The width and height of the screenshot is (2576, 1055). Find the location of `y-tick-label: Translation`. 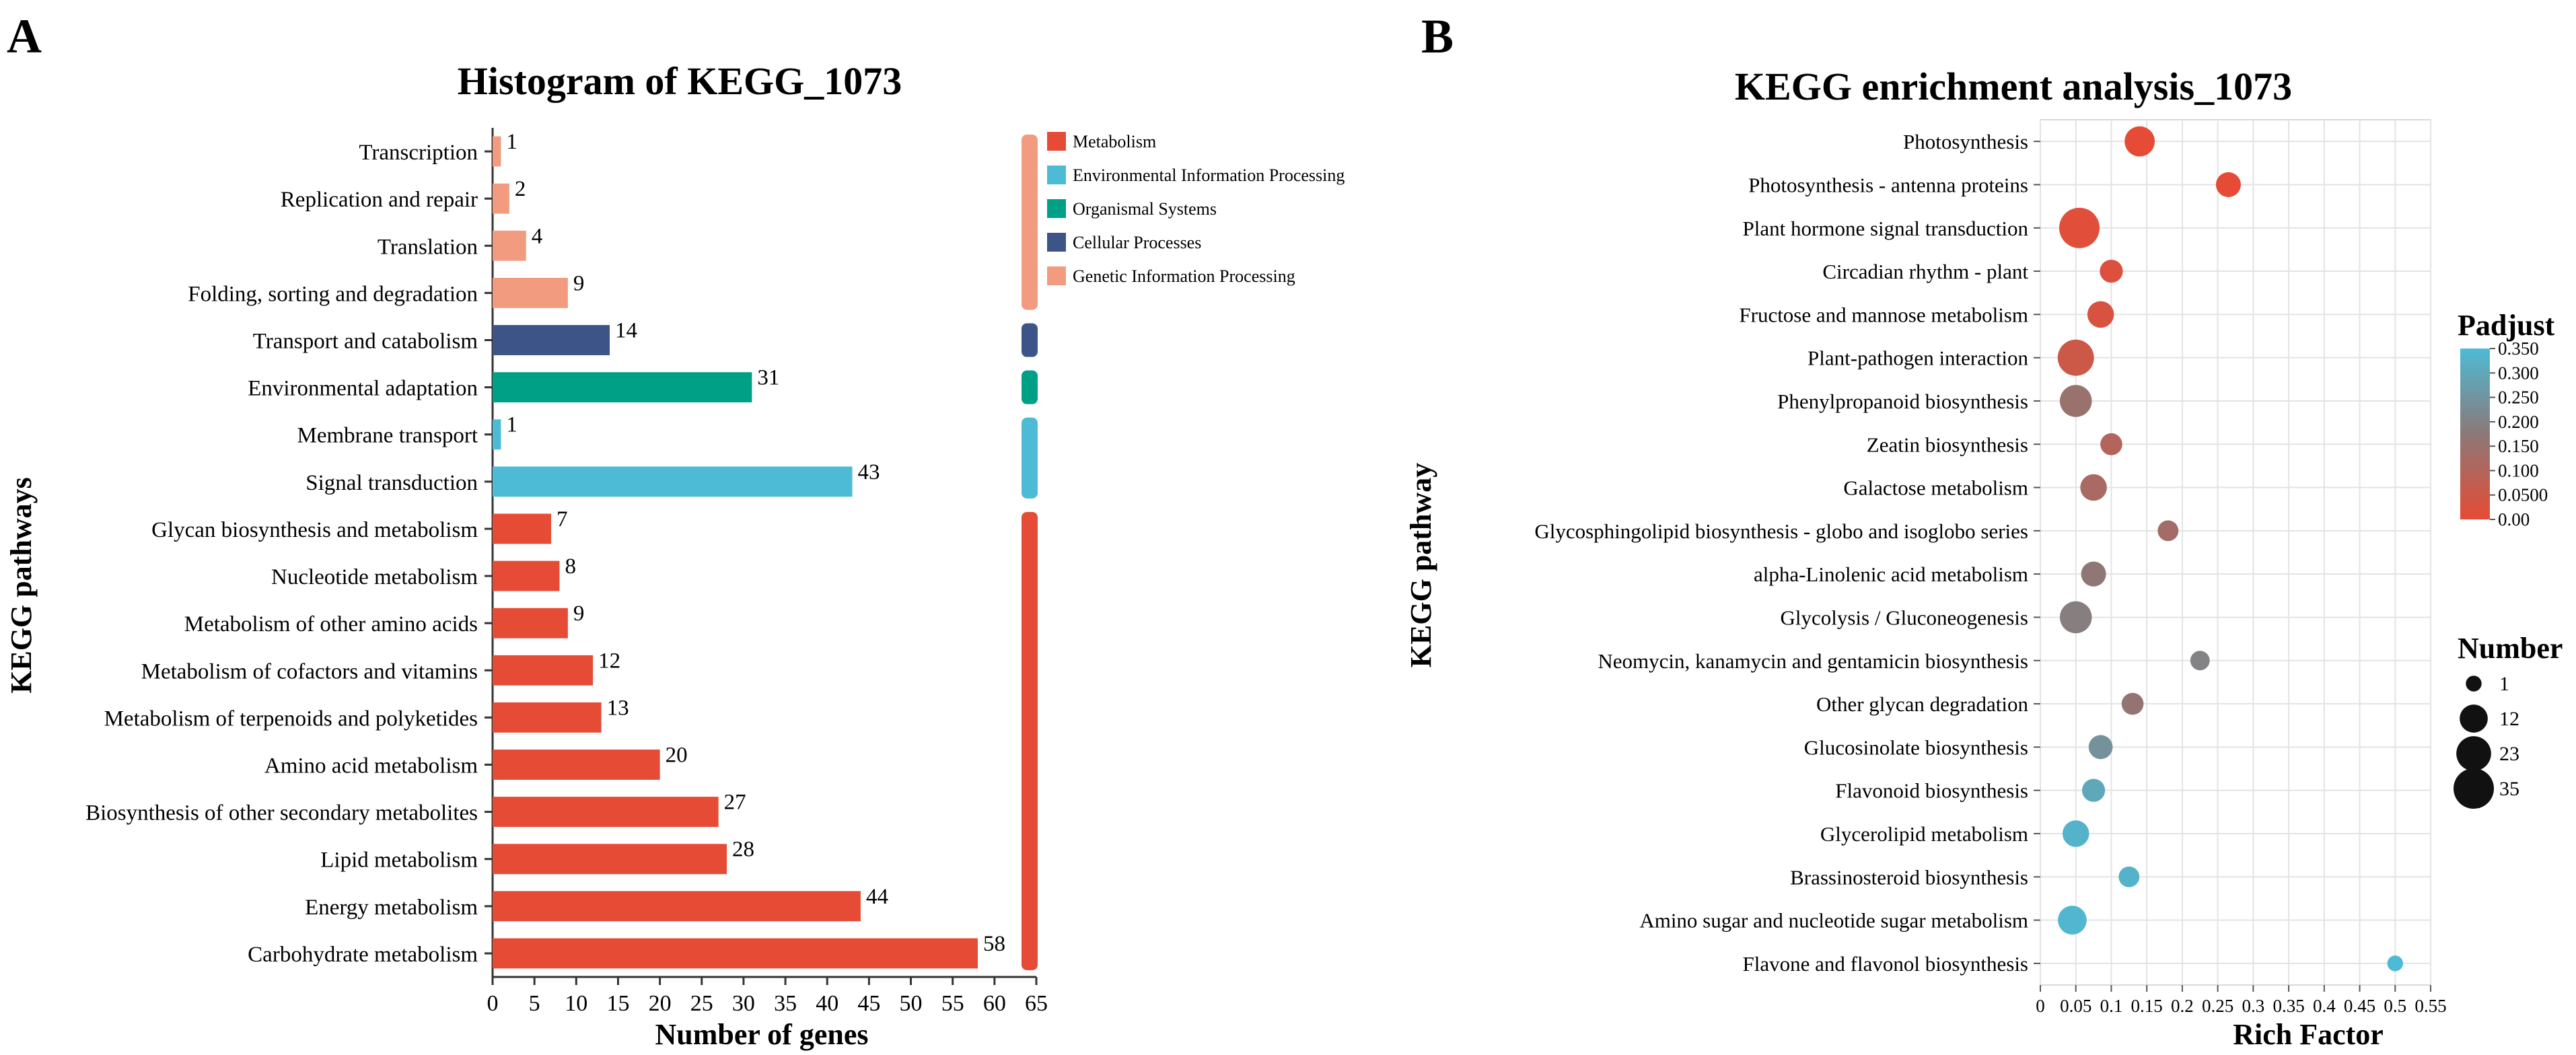

y-tick-label: Translation is located at coordinates (428, 247).